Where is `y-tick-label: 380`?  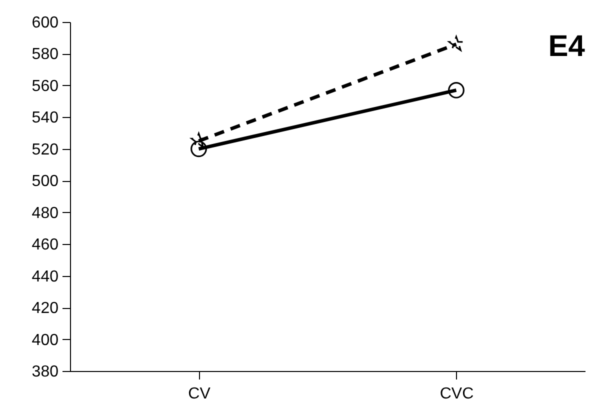 y-tick-label: 380 is located at coordinates (45, 372).